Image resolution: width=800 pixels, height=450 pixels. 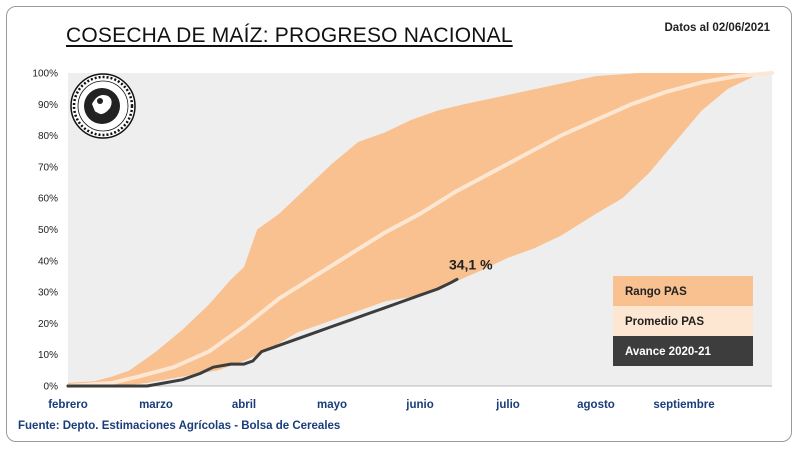 I want to click on y-tick-label: 40%, so click(x=48, y=261).